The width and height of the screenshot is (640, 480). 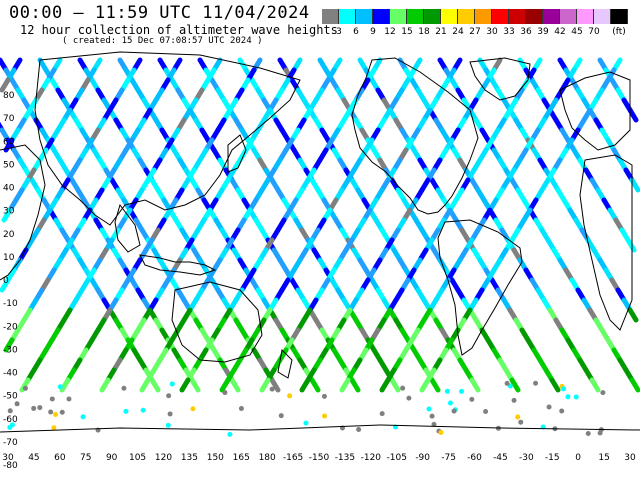 What do you see at coordinates (10, 397) in the screenshot?
I see `y-tick-label: -50` at bounding box center [10, 397].